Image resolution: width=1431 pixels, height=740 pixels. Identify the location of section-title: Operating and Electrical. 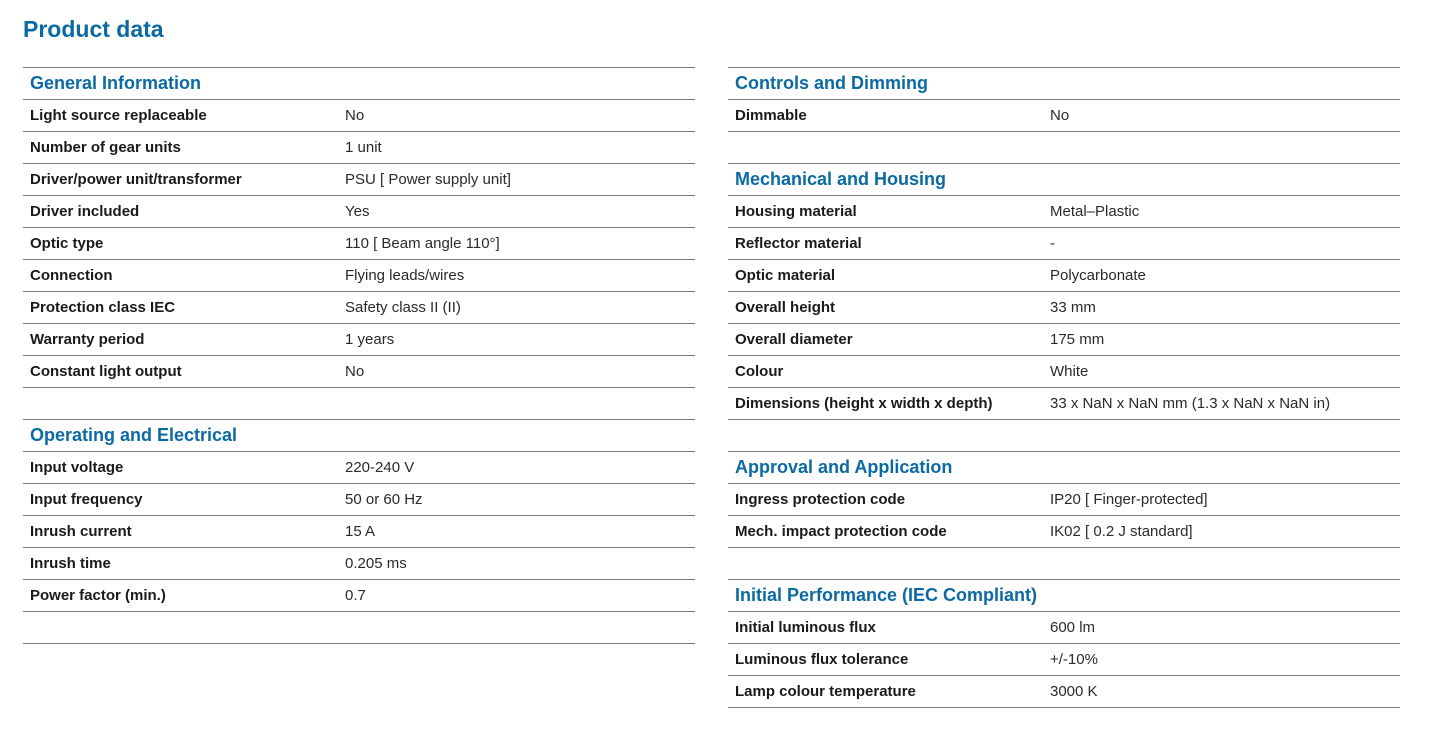
(134, 435).